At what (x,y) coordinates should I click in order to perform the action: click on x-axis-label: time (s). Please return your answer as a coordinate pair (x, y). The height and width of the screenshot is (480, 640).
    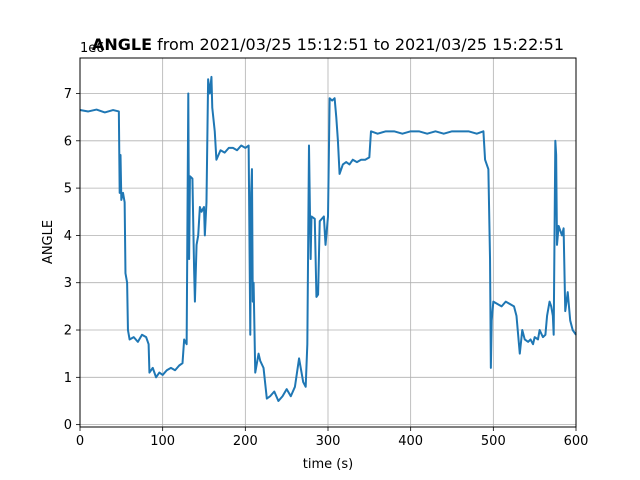
    Looking at the image, I should click on (328, 464).